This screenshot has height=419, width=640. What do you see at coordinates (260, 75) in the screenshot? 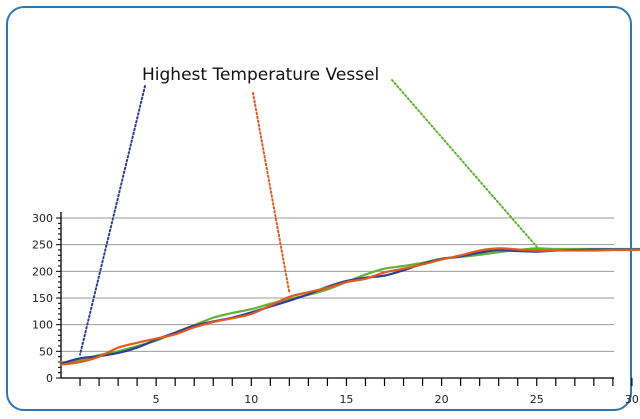
I see `annotation-label: Highest Temperature Vessel` at bounding box center [260, 75].